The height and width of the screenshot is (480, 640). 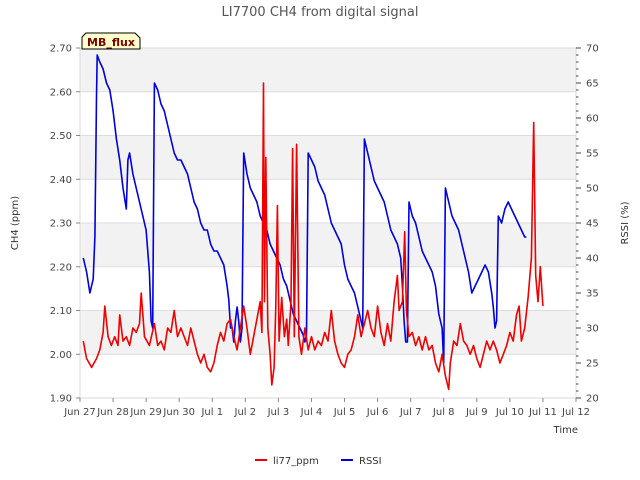 What do you see at coordinates (178, 412) in the screenshot?
I see `x-tick-label: Jun 30` at bounding box center [178, 412].